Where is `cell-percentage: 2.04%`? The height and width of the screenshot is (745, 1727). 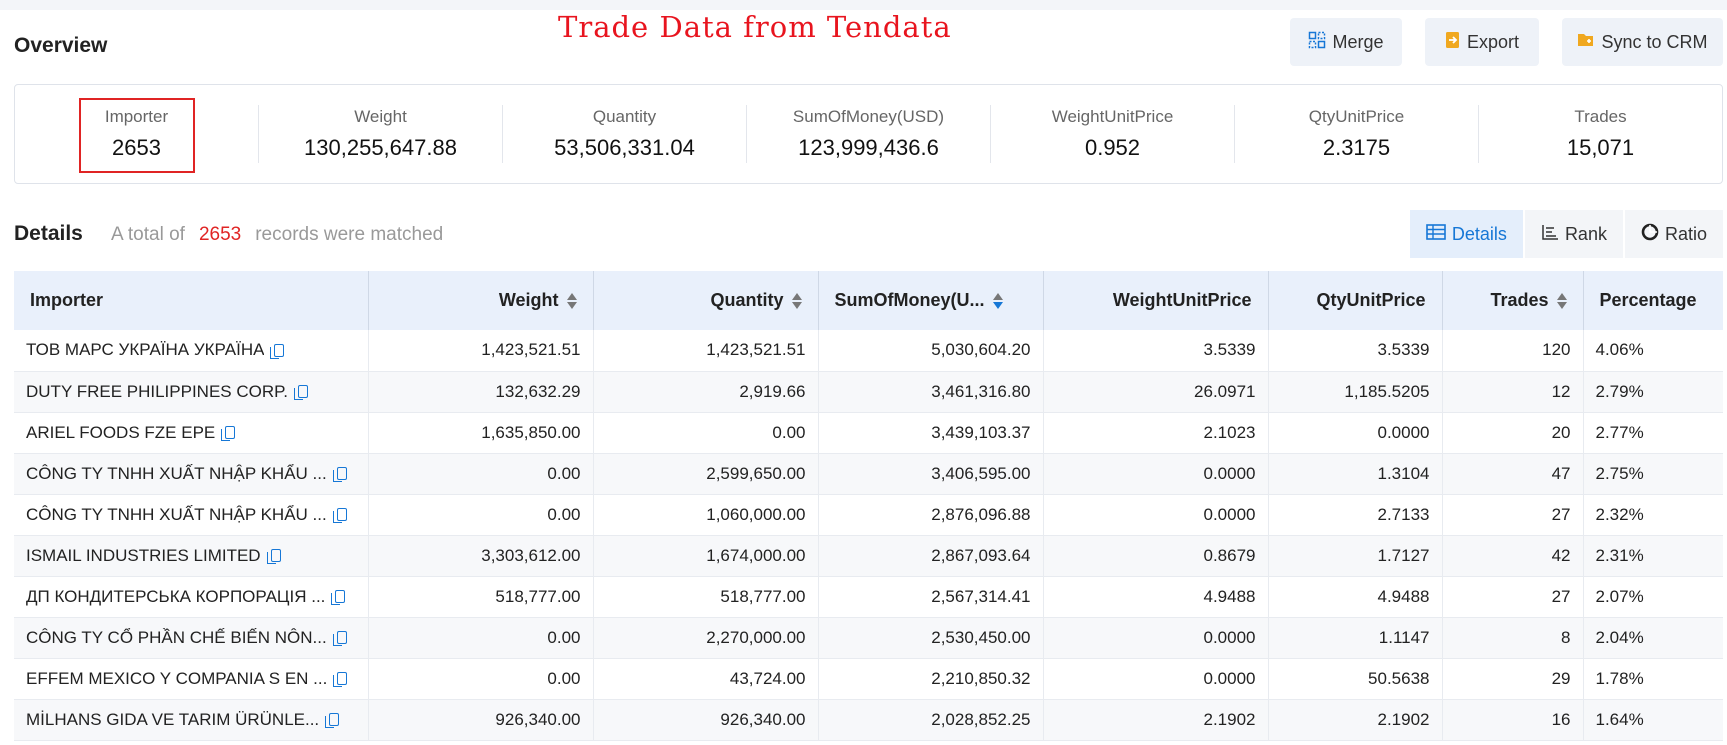
cell-percentage: 2.04% is located at coordinates (1653, 638).